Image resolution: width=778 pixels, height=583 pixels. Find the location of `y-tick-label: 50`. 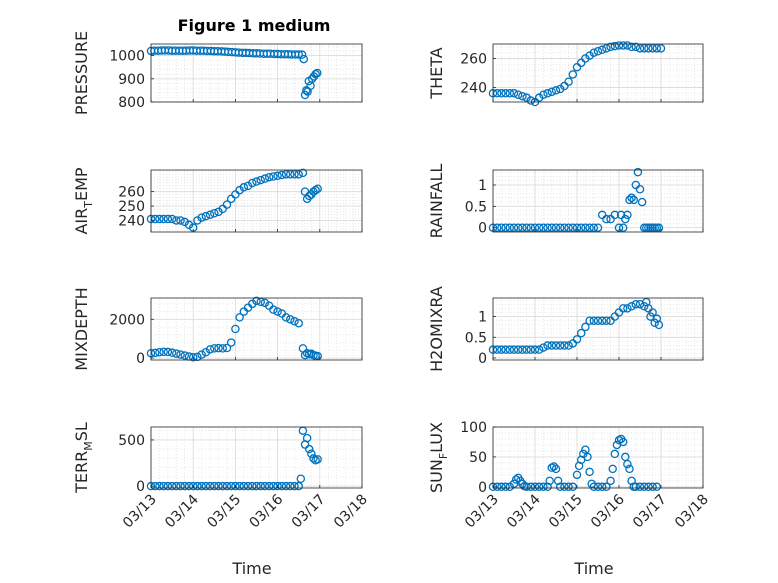

y-tick-label: 50 is located at coordinates (478, 458).